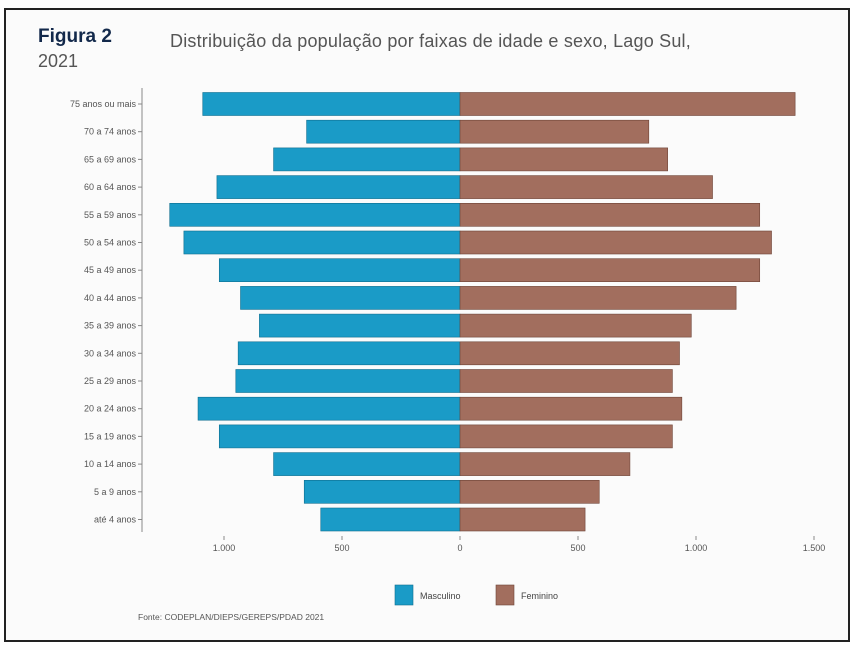 The height and width of the screenshot is (648, 856). What do you see at coordinates (75, 36) in the screenshot?
I see `figure-label: Figura 2` at bounding box center [75, 36].